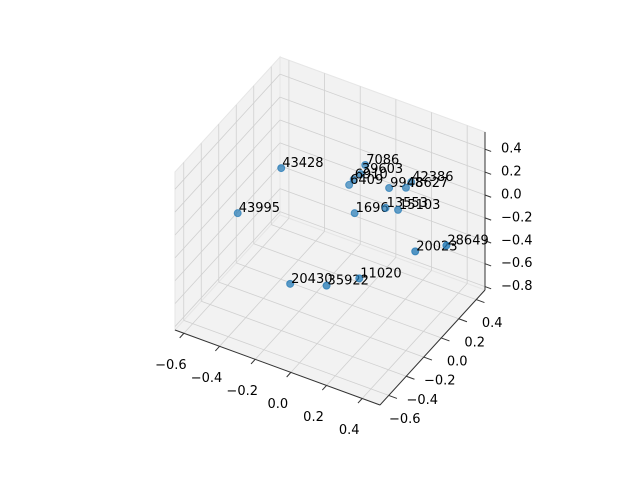 The width and height of the screenshot is (640, 480). I want to click on point-label: 43995, so click(259, 208).